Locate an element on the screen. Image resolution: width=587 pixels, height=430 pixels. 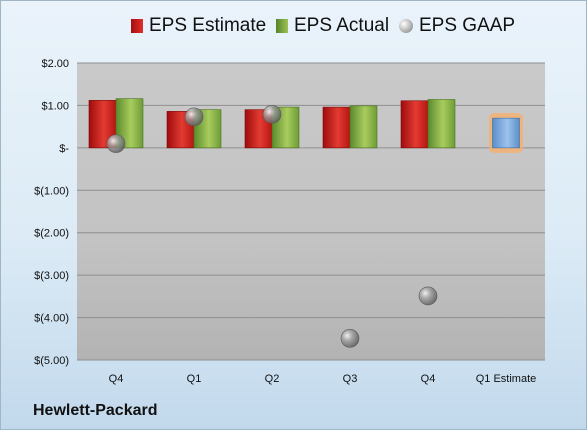
x-tick-label: Q3 is located at coordinates (350, 379).